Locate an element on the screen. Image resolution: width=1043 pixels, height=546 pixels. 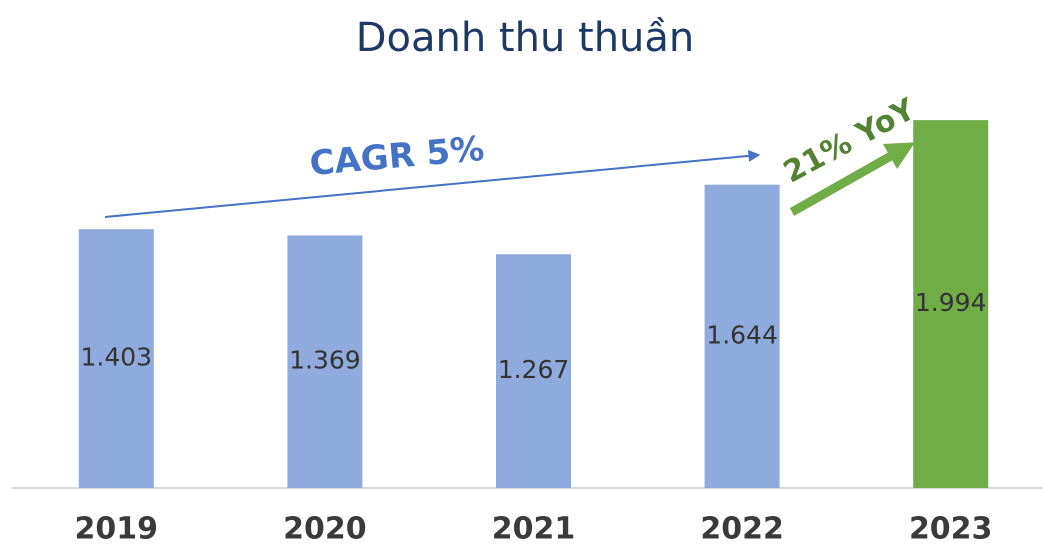
x-tick-label: 2020 is located at coordinates (325, 529).